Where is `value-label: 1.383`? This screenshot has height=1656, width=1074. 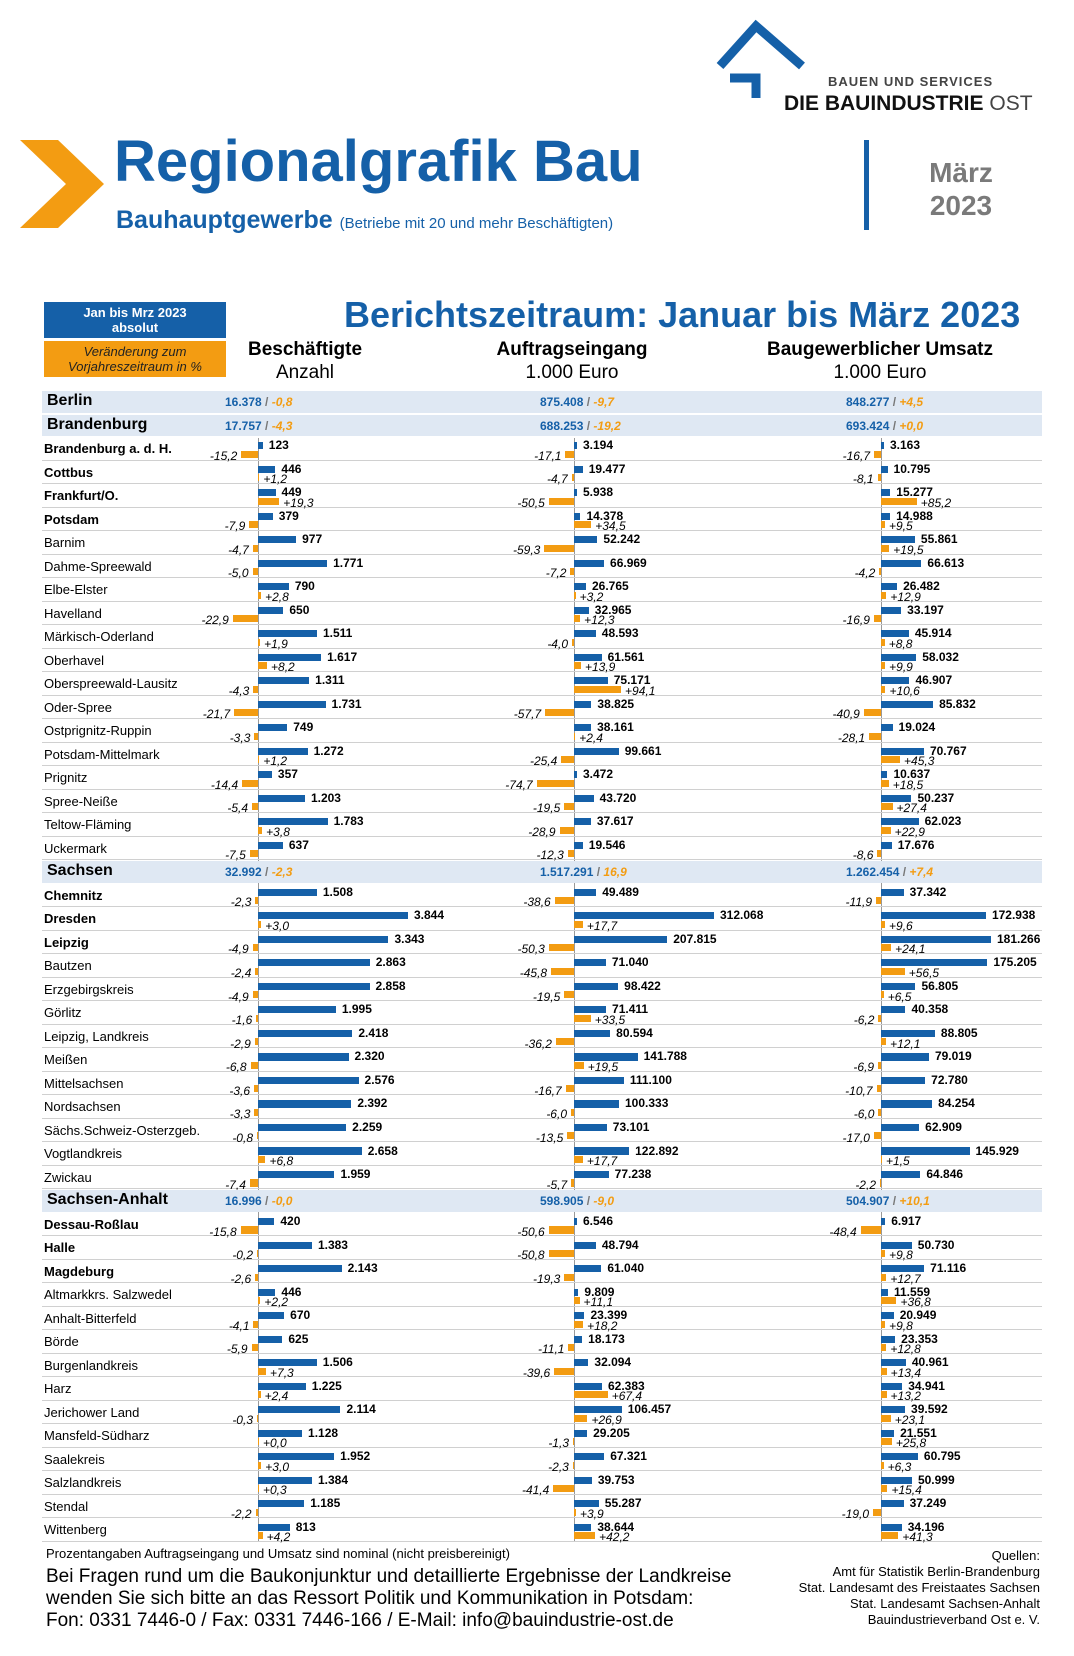 value-label: 1.383 is located at coordinates (332, 1244).